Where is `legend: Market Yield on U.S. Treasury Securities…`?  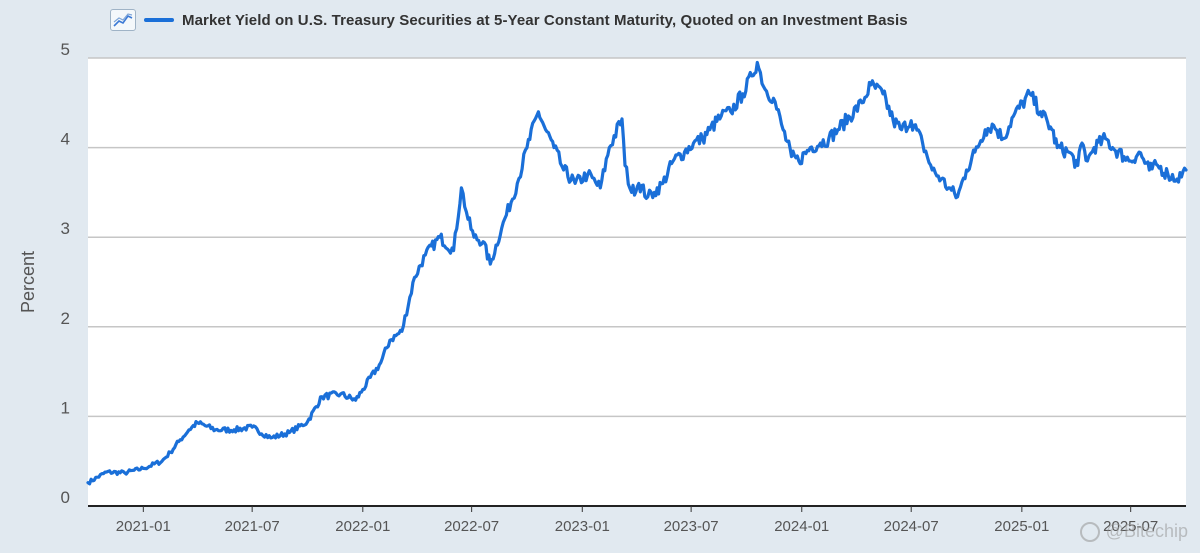
legend: Market Yield on U.S. Treasury Securities… is located at coordinates (509, 20).